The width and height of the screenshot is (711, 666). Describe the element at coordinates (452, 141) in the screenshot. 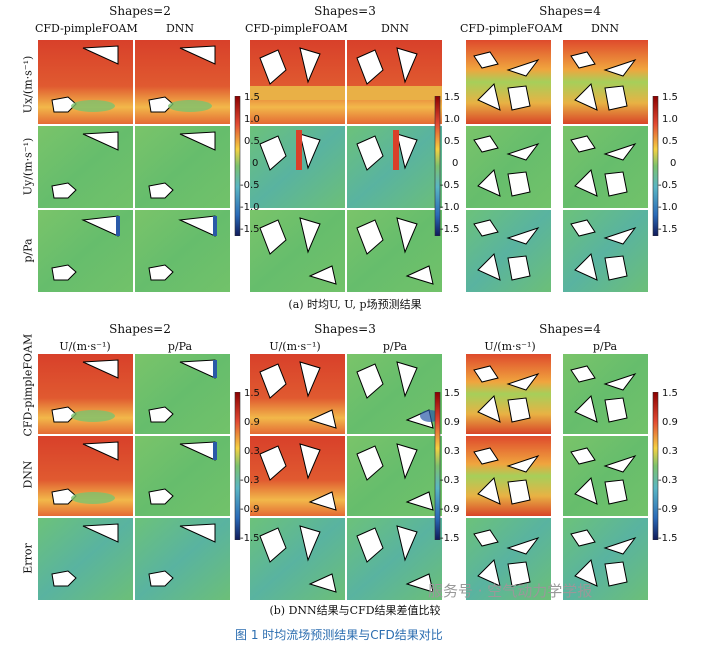

I see `cb-a2-t2: 0.5` at that location.